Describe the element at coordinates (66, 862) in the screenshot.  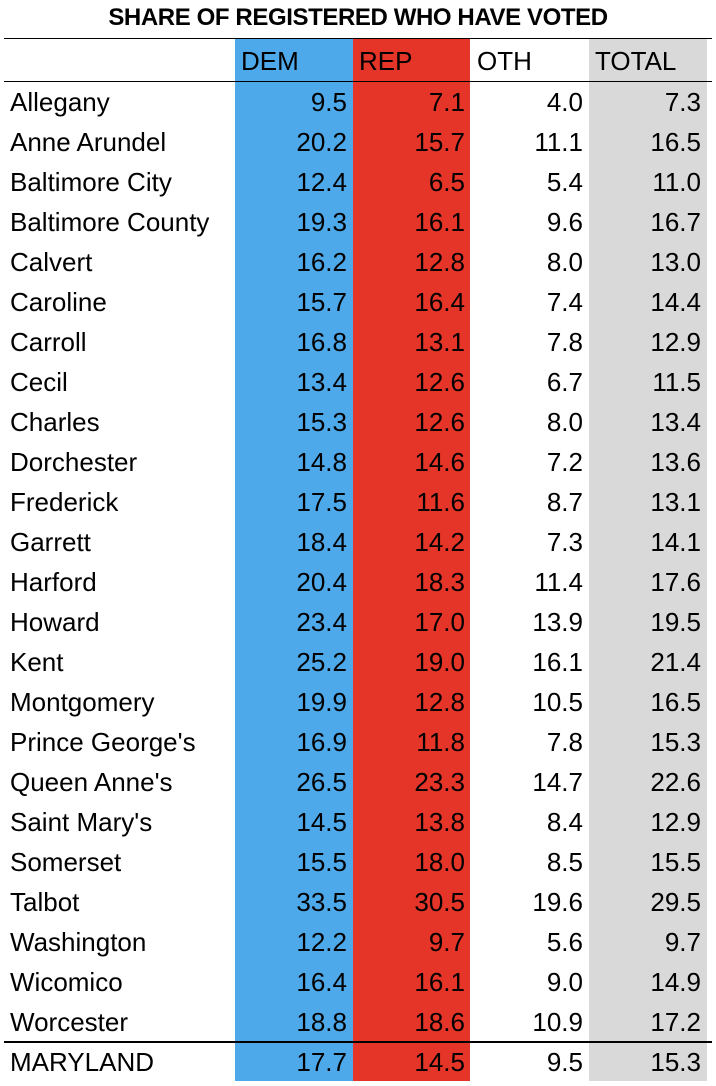
I see `row-name: Somerset` at that location.